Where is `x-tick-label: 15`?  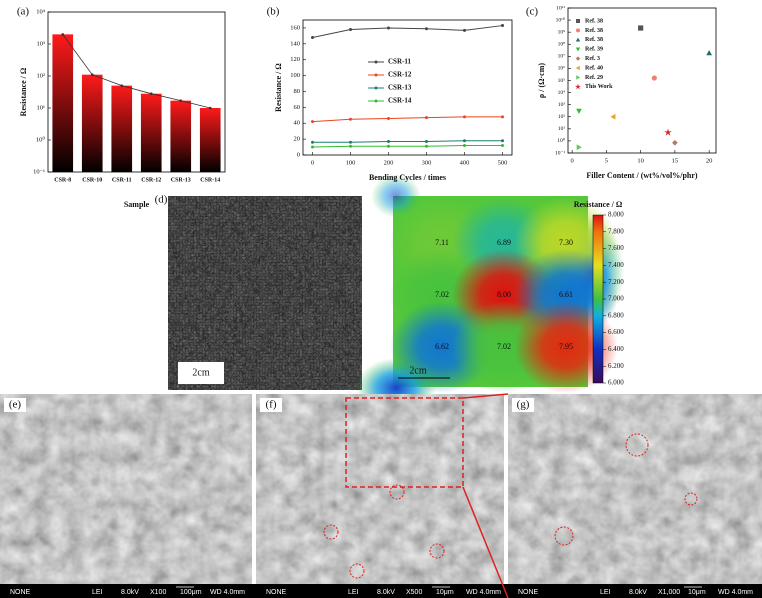 x-tick-label: 15 is located at coordinates (675, 160).